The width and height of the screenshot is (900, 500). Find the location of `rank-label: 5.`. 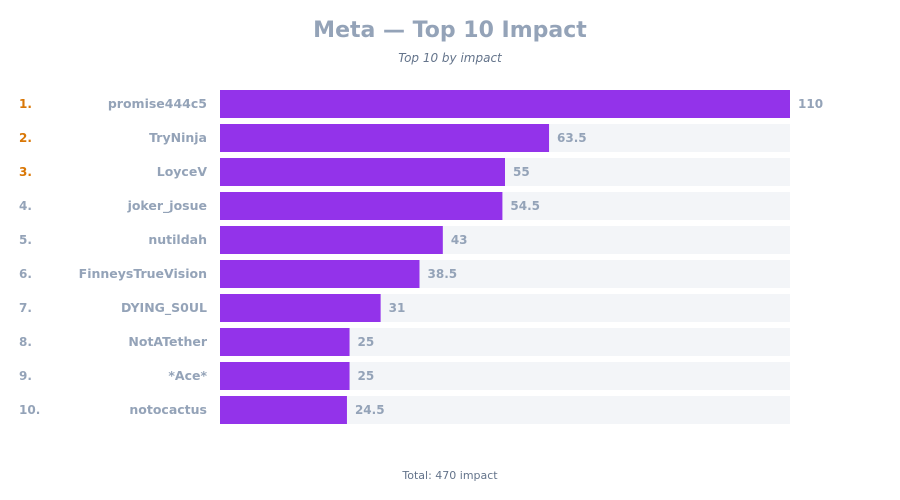

rank-label: 5. is located at coordinates (25, 240).